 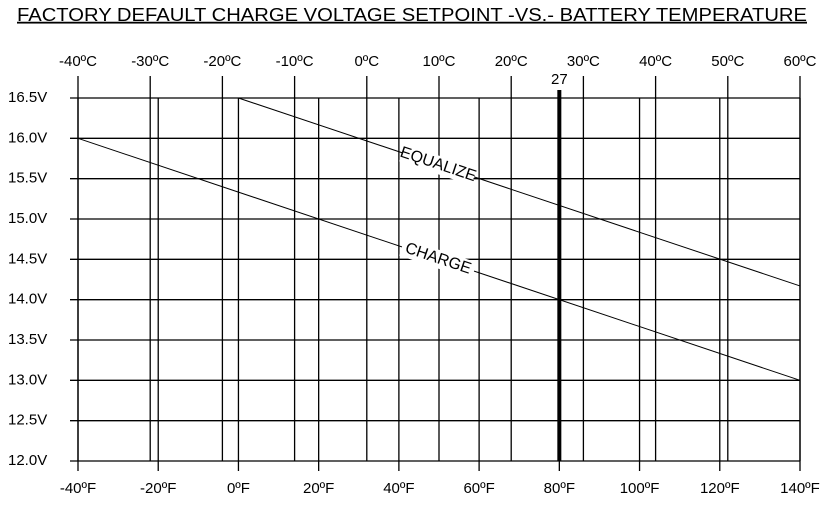 What do you see at coordinates (478, 488) in the screenshot?
I see `x-tick-label: 60ºF` at bounding box center [478, 488].